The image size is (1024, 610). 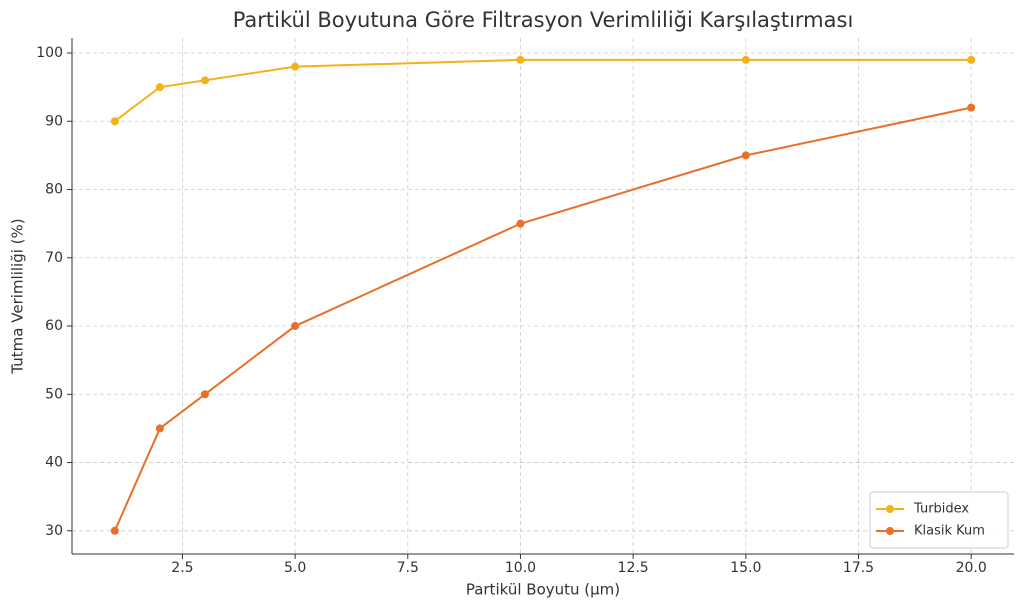 I want to click on y-tick-label: 80, so click(x=54, y=190).